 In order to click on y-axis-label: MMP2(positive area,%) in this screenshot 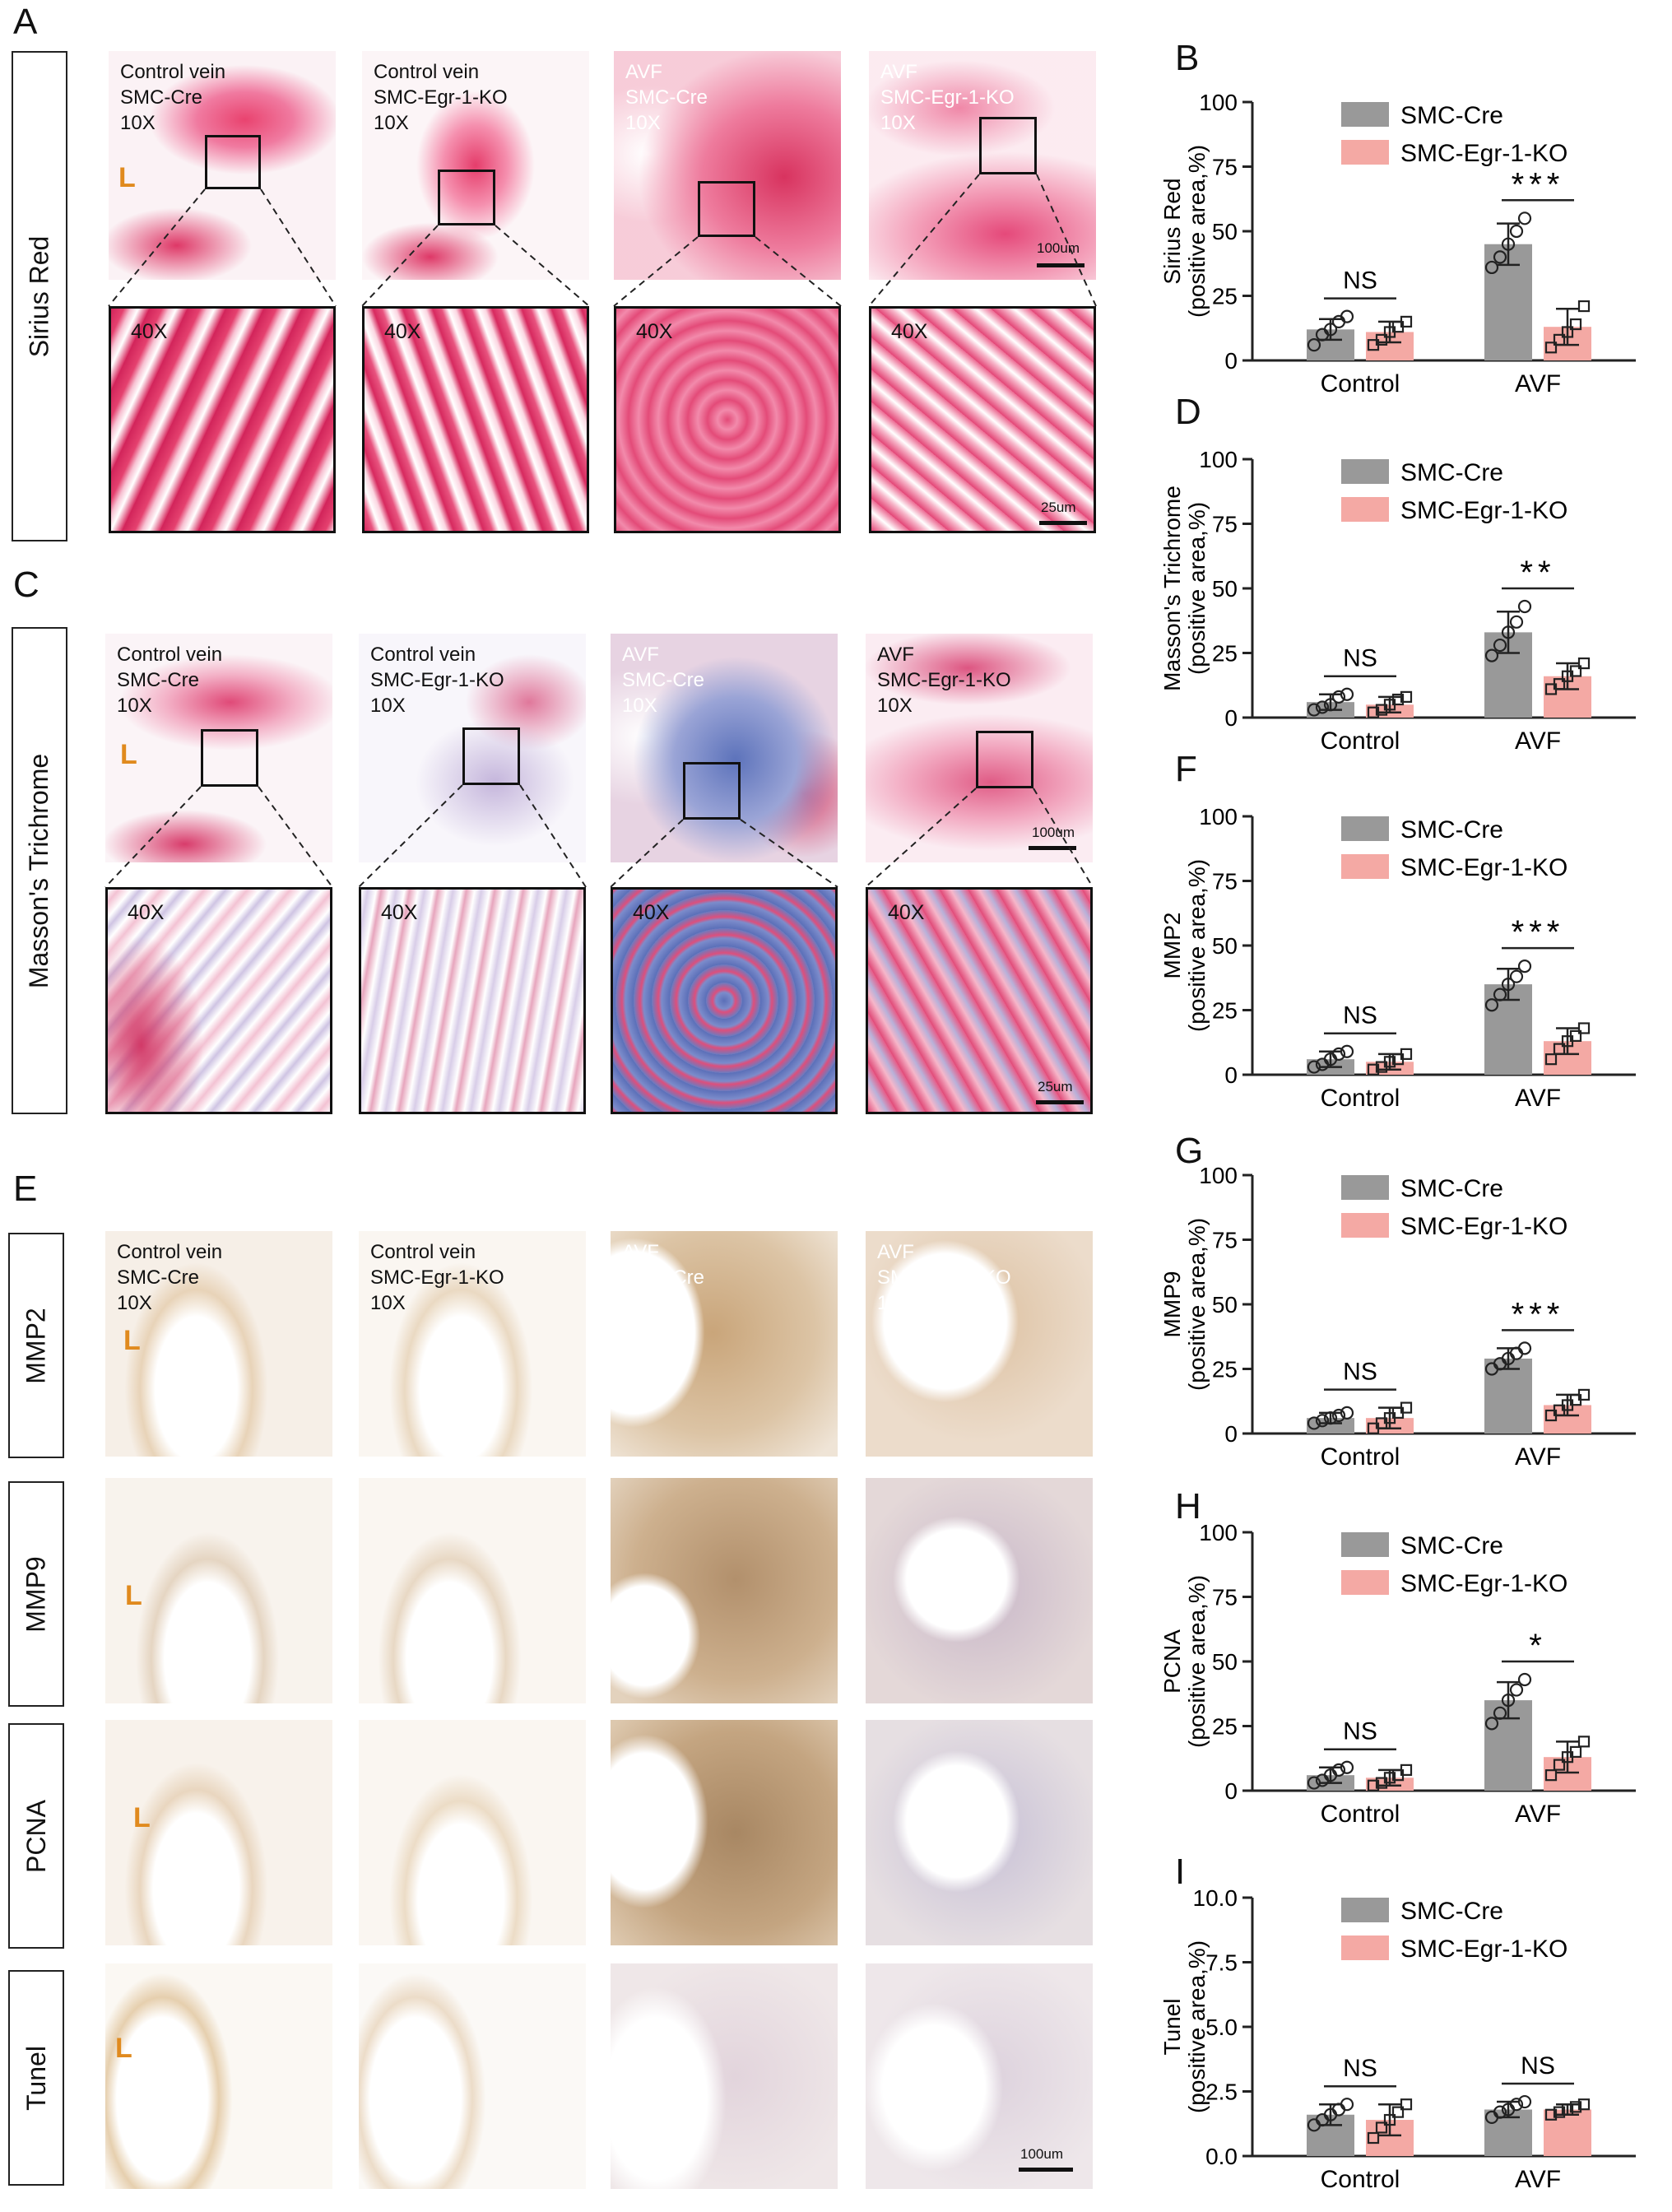, I will do `click(1184, 945)`.